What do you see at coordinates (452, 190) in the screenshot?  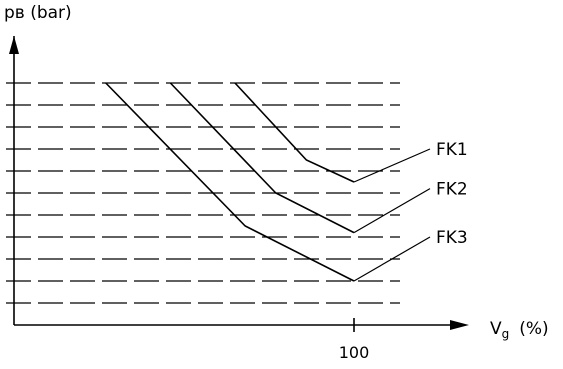 I see `series-label-fk2: FK2` at bounding box center [452, 190].